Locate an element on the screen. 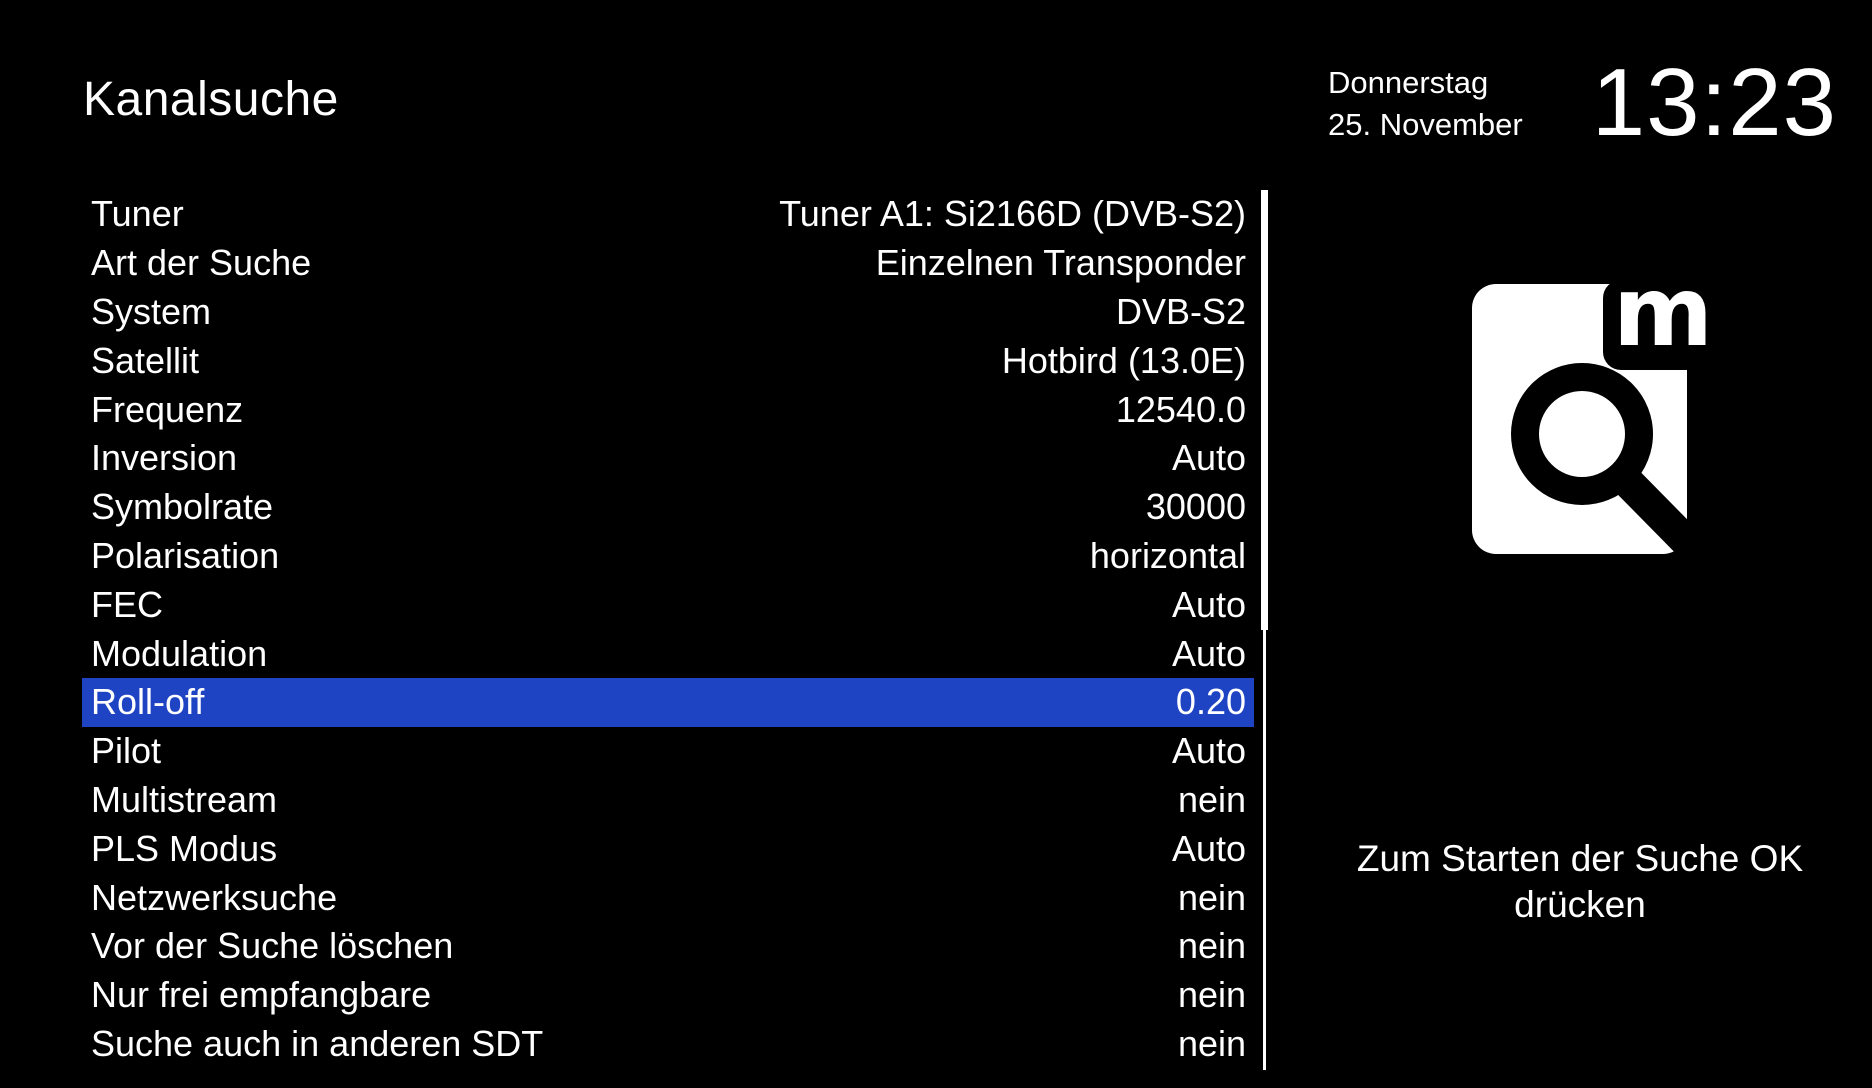  scrollbar-thumb is located at coordinates (1264, 410).